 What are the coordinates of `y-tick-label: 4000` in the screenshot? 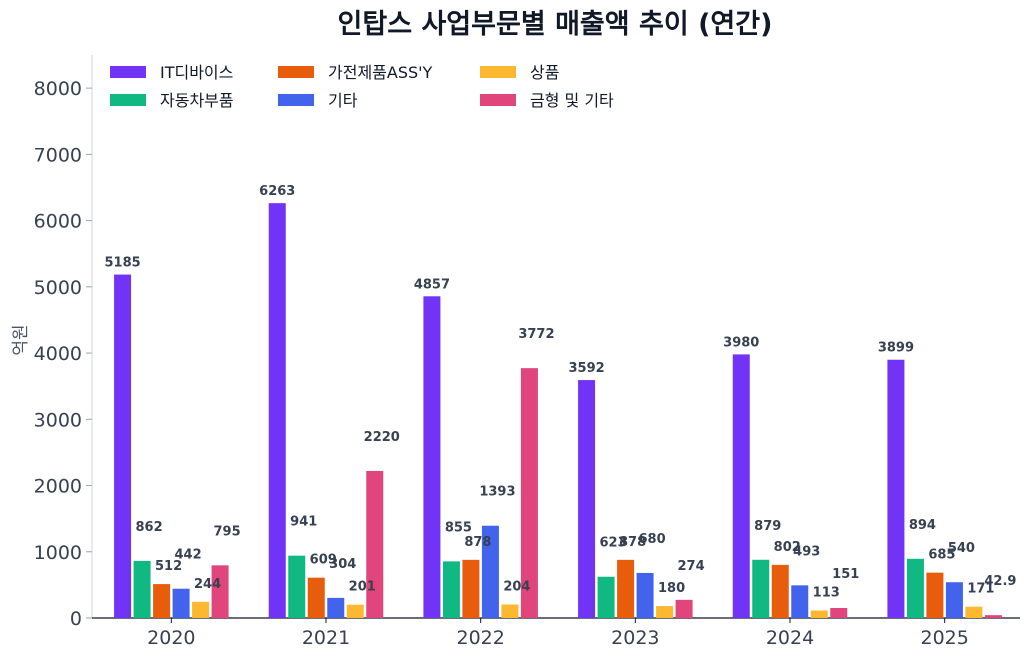 It's located at (58, 354).